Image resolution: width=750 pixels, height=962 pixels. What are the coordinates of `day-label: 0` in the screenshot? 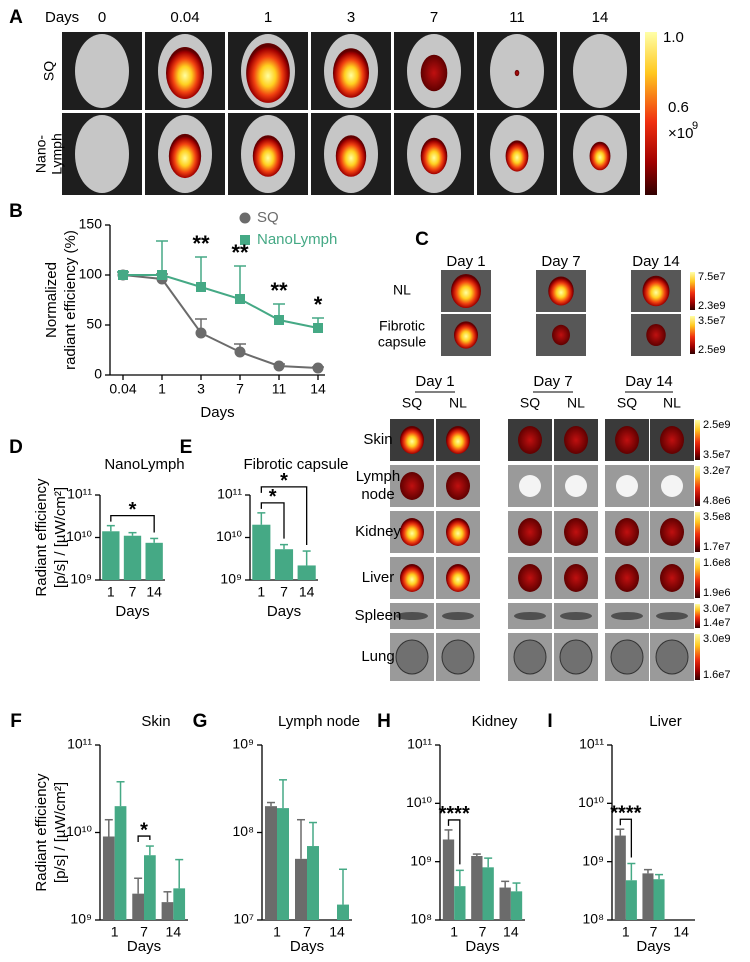 It's located at (102, 17).